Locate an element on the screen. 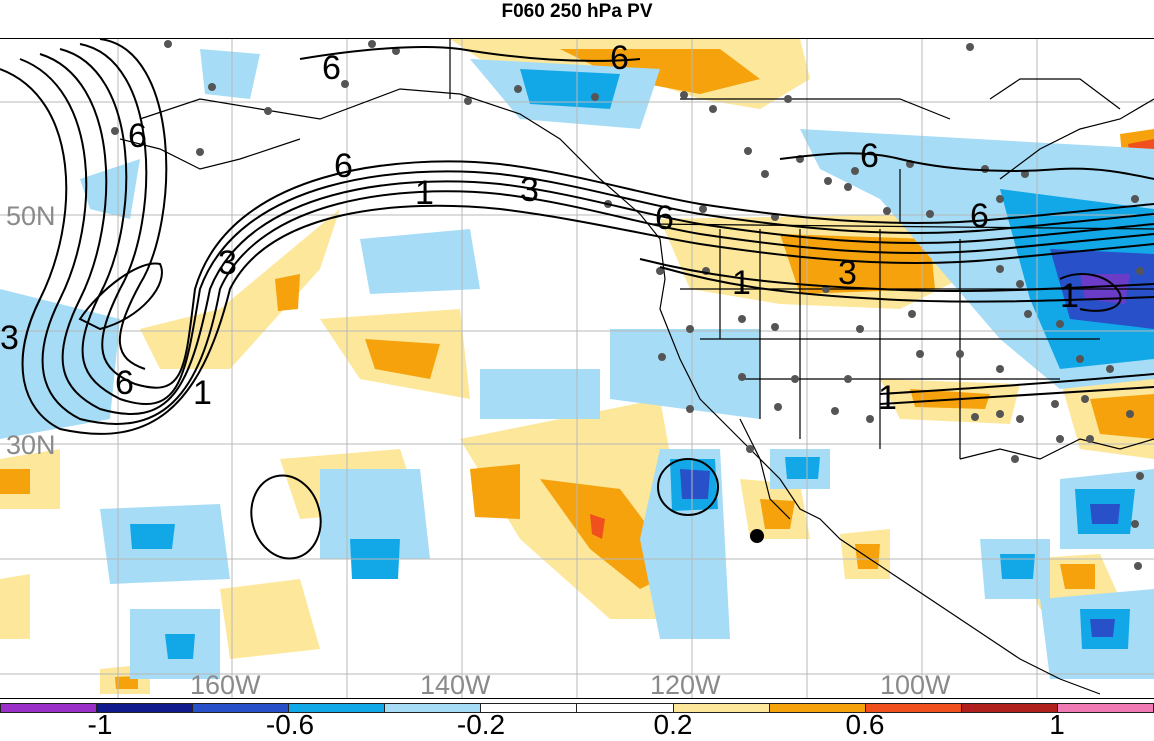 Image resolution: width=1154 pixels, height=741 pixels. colorbar-labels: -1 -0.6 -0.2 0.2 0.6 1 is located at coordinates (577, 724).